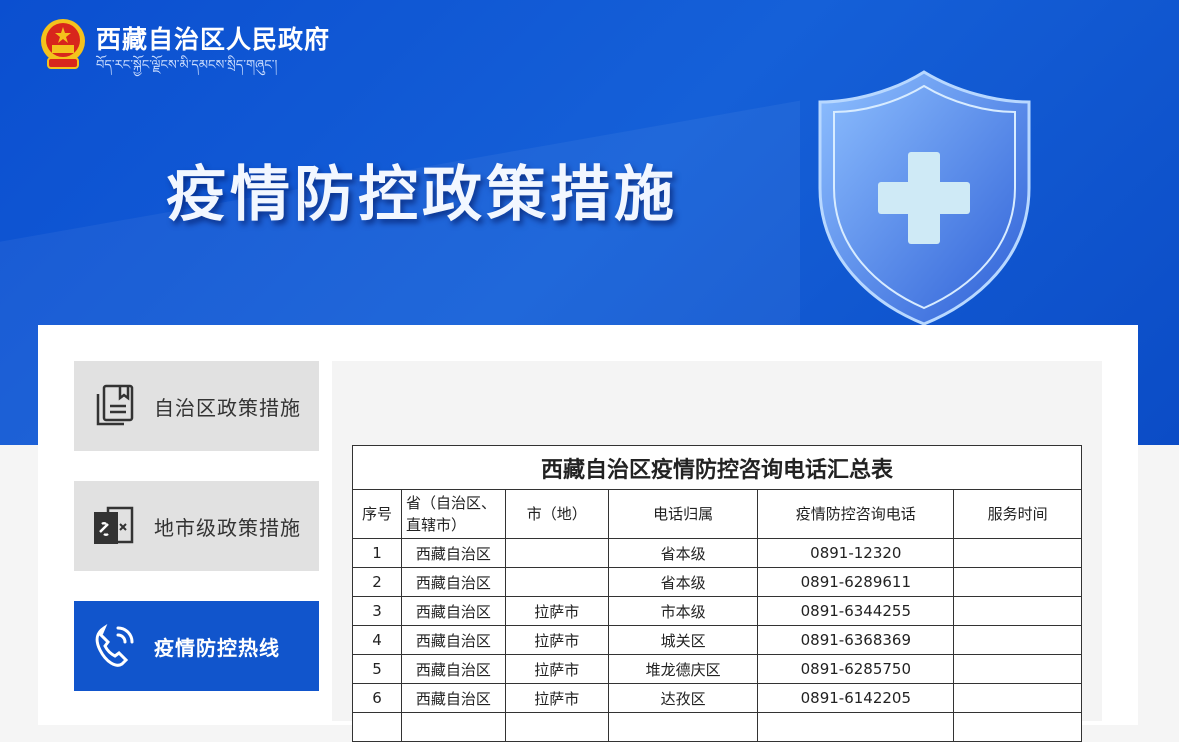  I want to click on table-title: 西藏自治区疫情防控咨询电话汇总表, so click(717, 467).